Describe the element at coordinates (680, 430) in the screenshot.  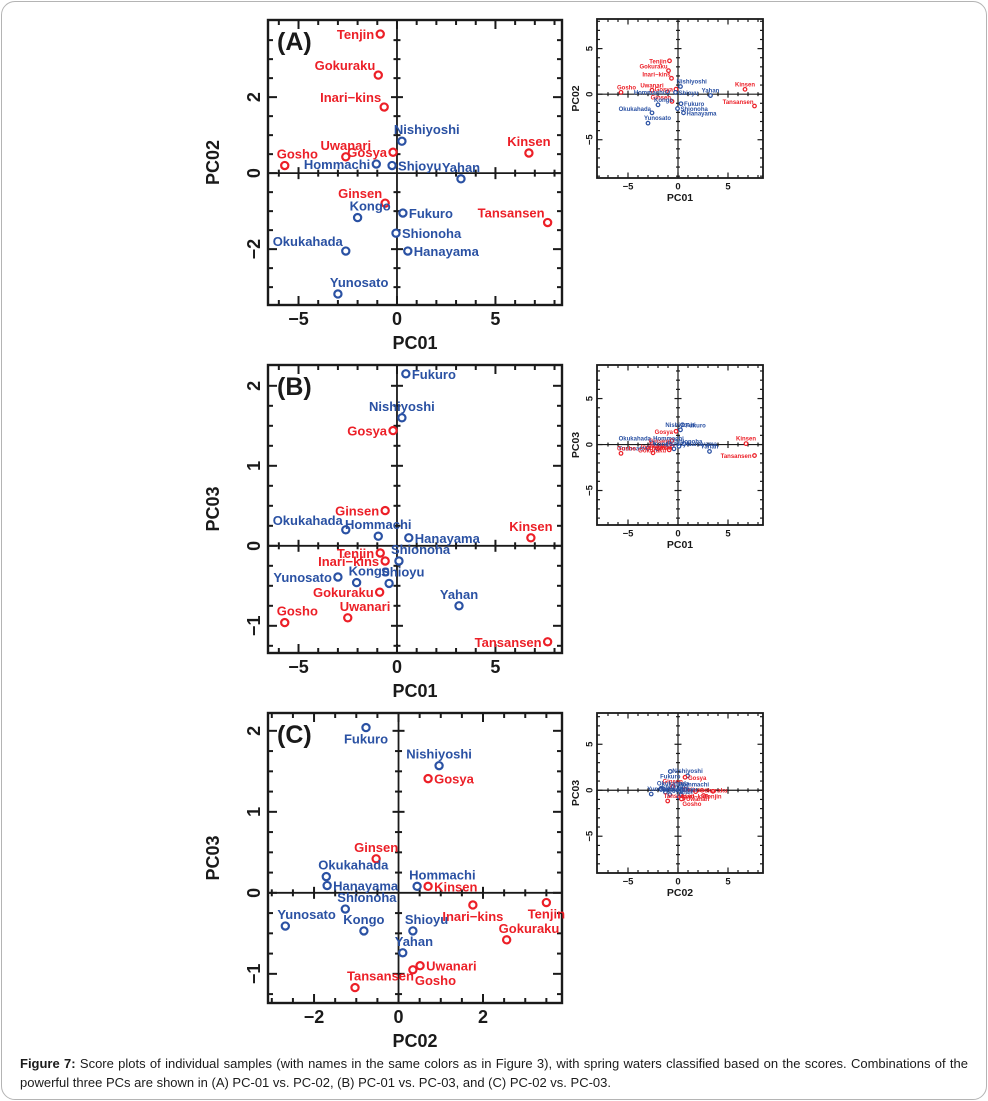
I see `marker-nishiyoshi` at that location.